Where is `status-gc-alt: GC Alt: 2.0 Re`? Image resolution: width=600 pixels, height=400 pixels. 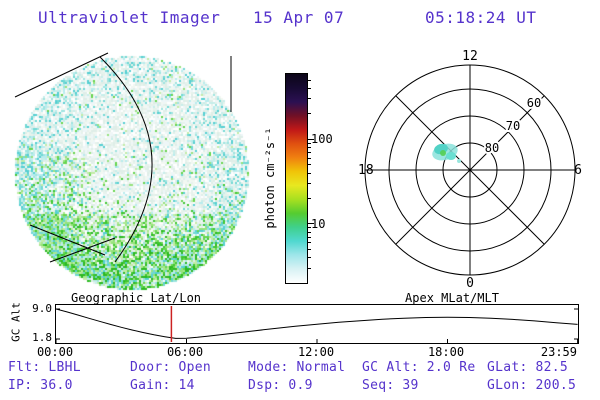
status-gc-alt: GC Alt: 2.0 Re is located at coordinates (418, 367).